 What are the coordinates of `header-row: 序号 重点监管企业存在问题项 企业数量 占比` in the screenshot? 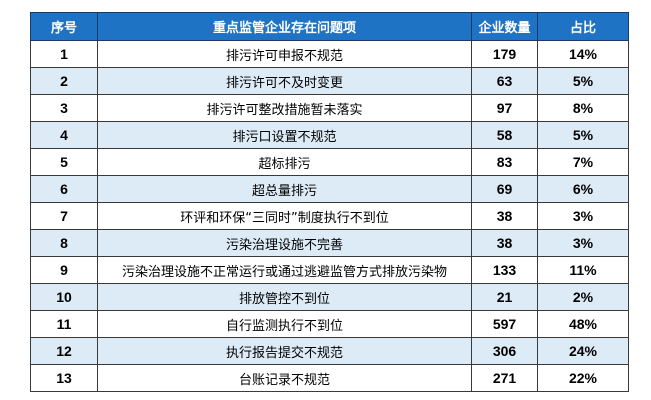 It's located at (329, 26).